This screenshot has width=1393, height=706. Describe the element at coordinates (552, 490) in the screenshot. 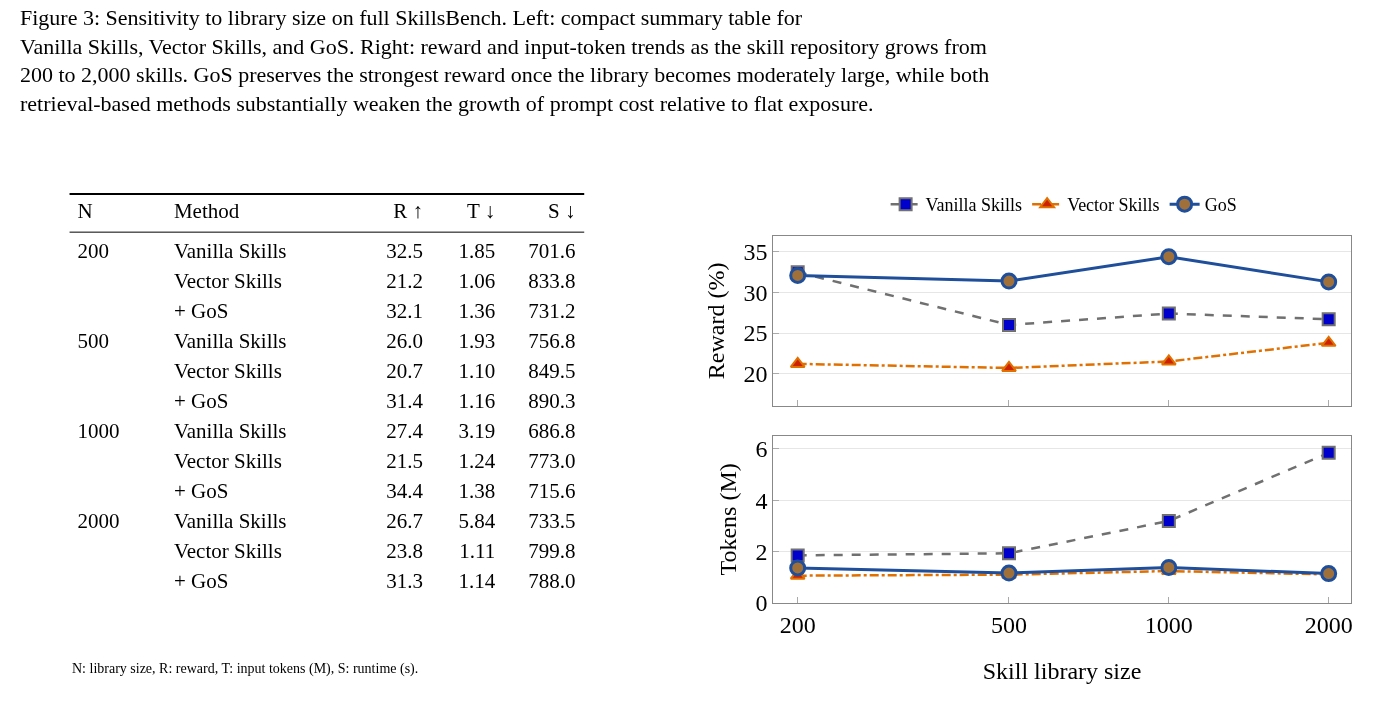

I see `text: 715.6` at that location.